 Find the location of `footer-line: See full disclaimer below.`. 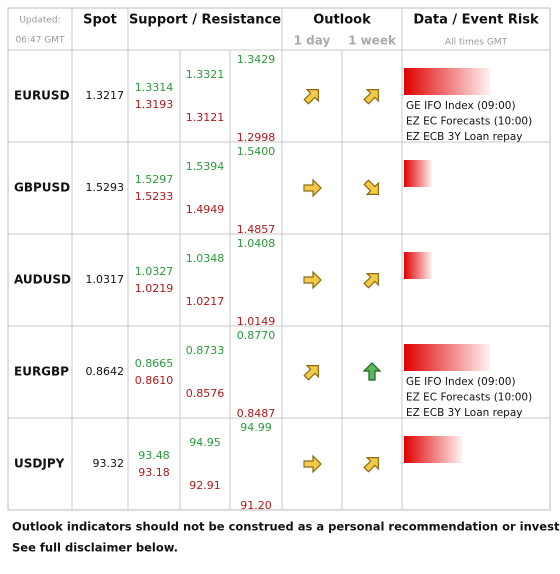

footer-line: See full disclaimer below. is located at coordinates (95, 548).